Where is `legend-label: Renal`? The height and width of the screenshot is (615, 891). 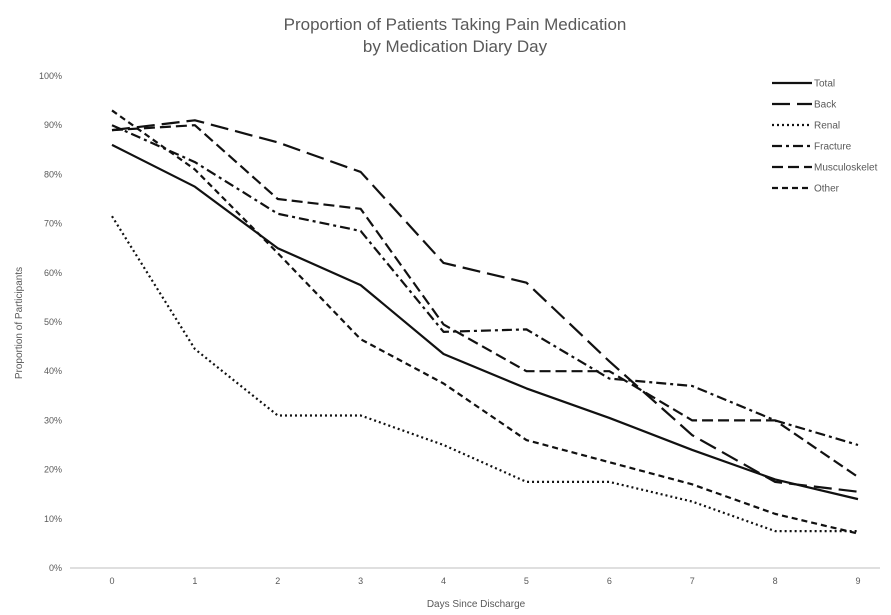 legend-label: Renal is located at coordinates (827, 126).